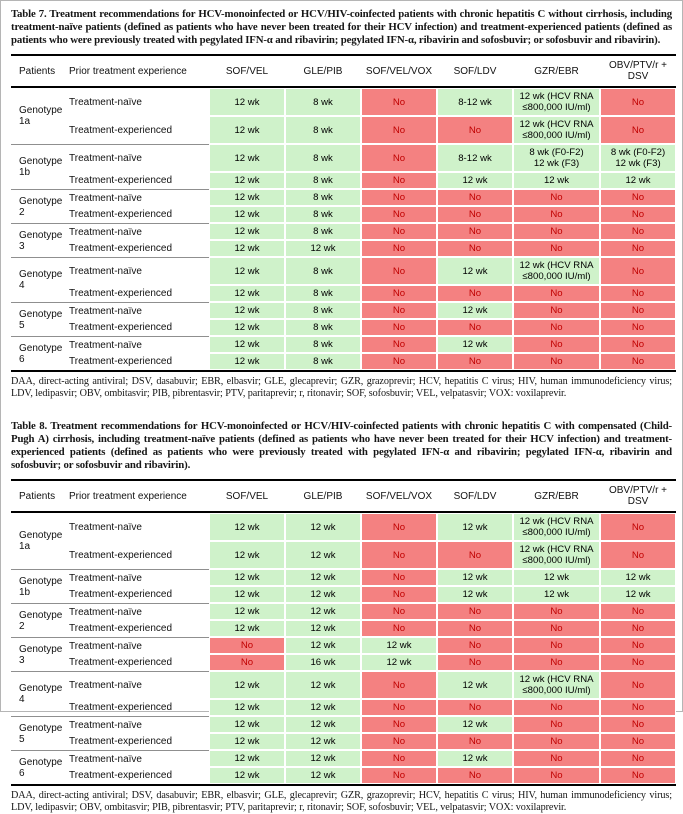 The width and height of the screenshot is (683, 814). Describe the element at coordinates (39, 767) in the screenshot. I see `genotype-label: Genotype 6` at that location.